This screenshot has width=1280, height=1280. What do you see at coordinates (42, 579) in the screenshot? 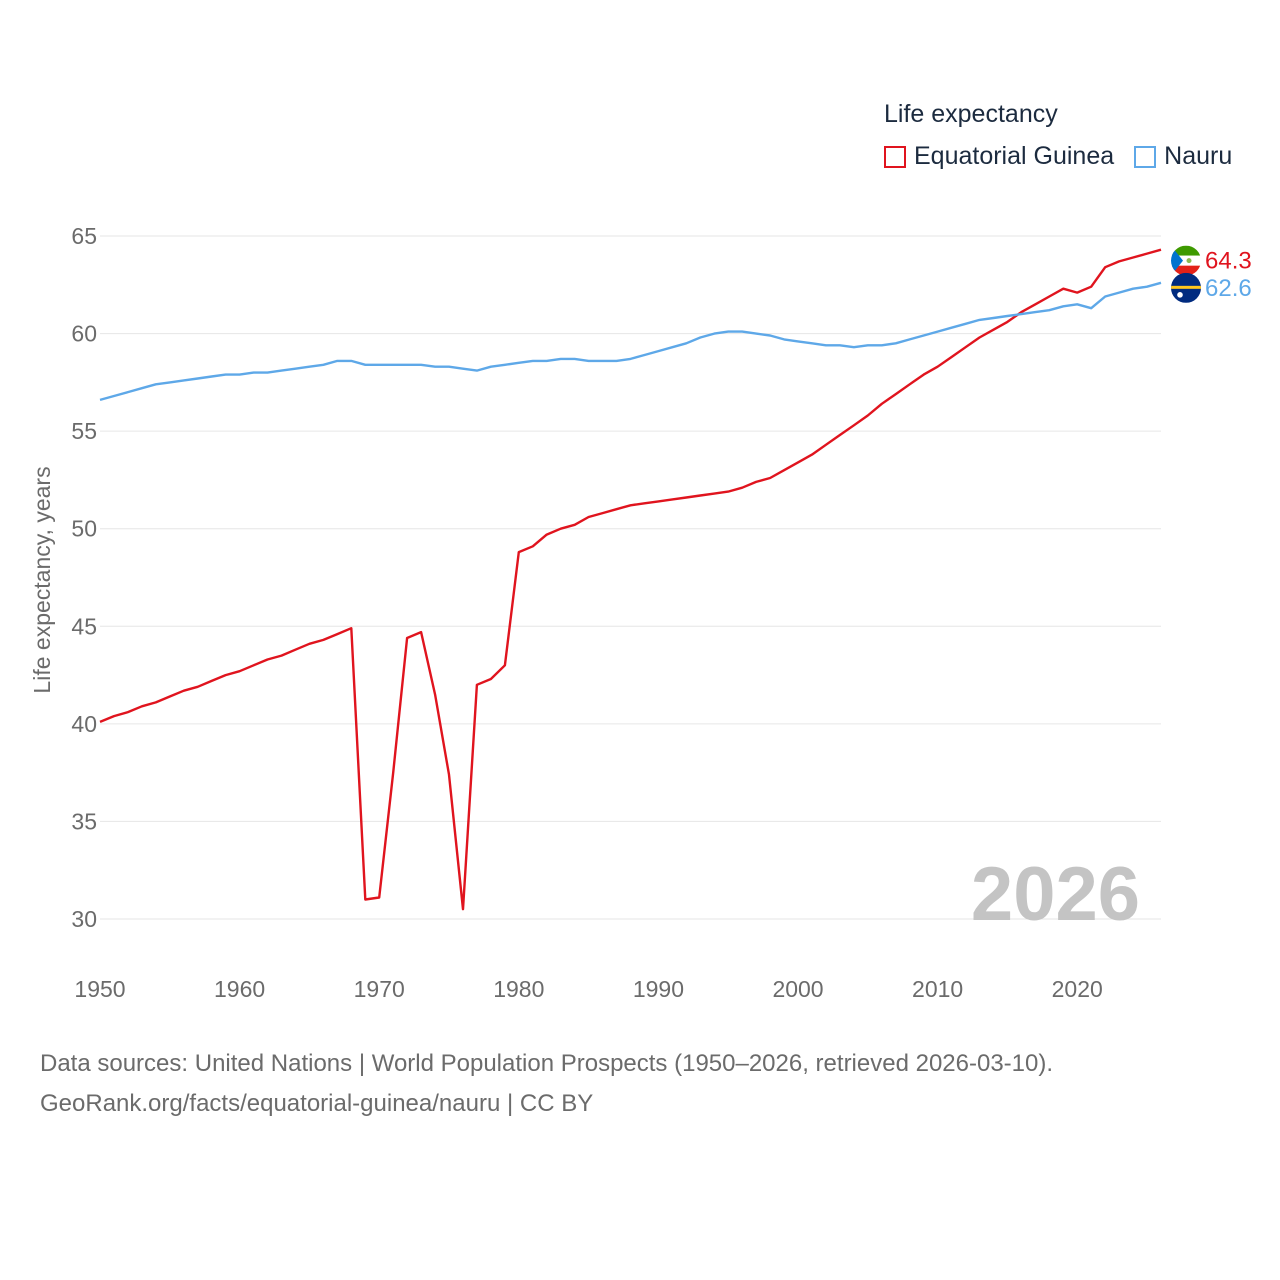
I see `y-axis-label: Life expectancy, years` at bounding box center [42, 579].